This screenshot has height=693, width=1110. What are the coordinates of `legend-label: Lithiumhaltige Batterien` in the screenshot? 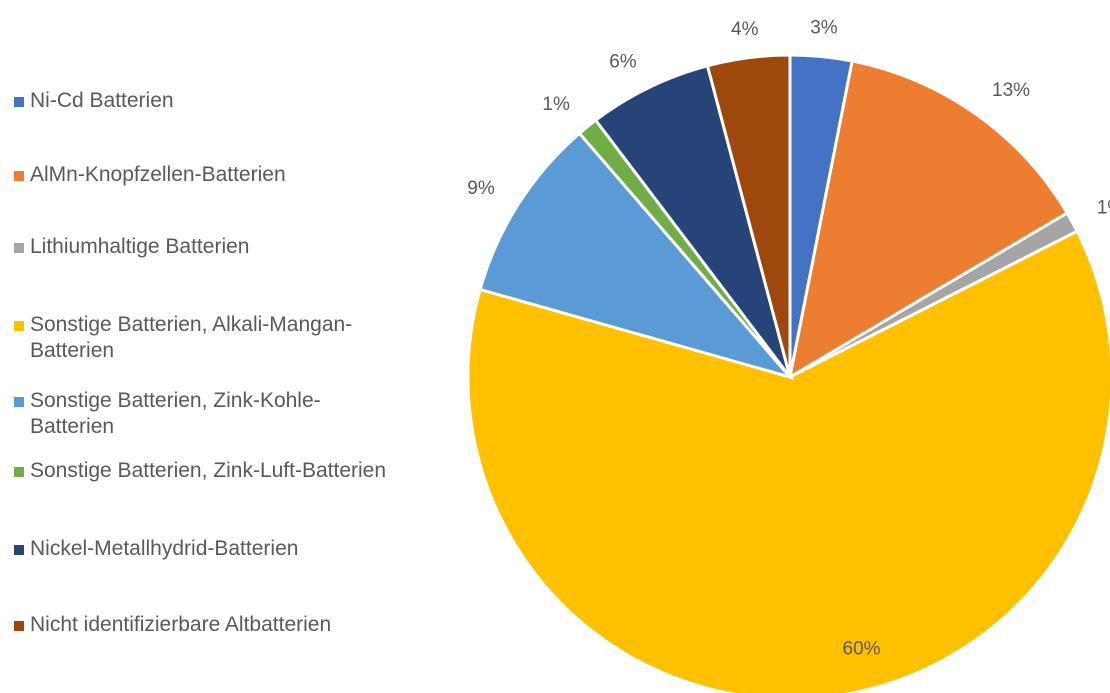 It's located at (140, 246).